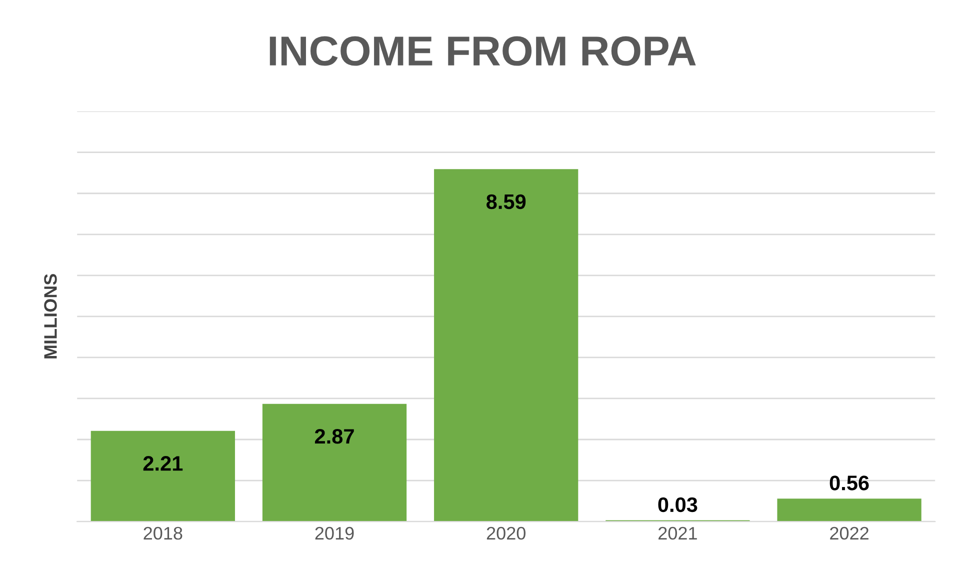 Image resolution: width=964 pixels, height=586 pixels. Describe the element at coordinates (677, 533) in the screenshot. I see `x-tick-label: 2021` at that location.